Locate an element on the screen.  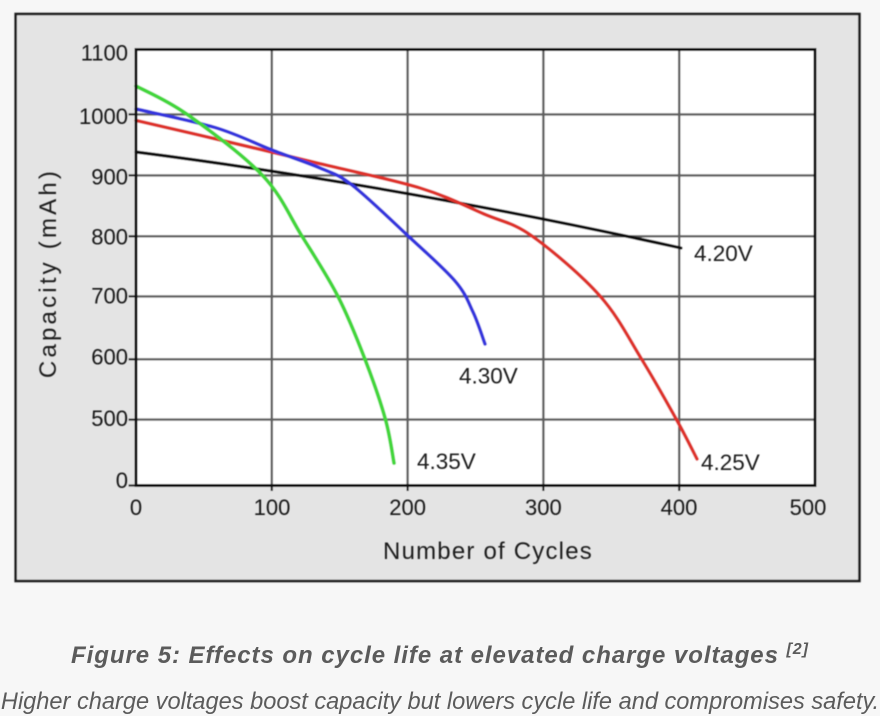
svg-text: Number of Cycles is located at coordinates (488, 551).